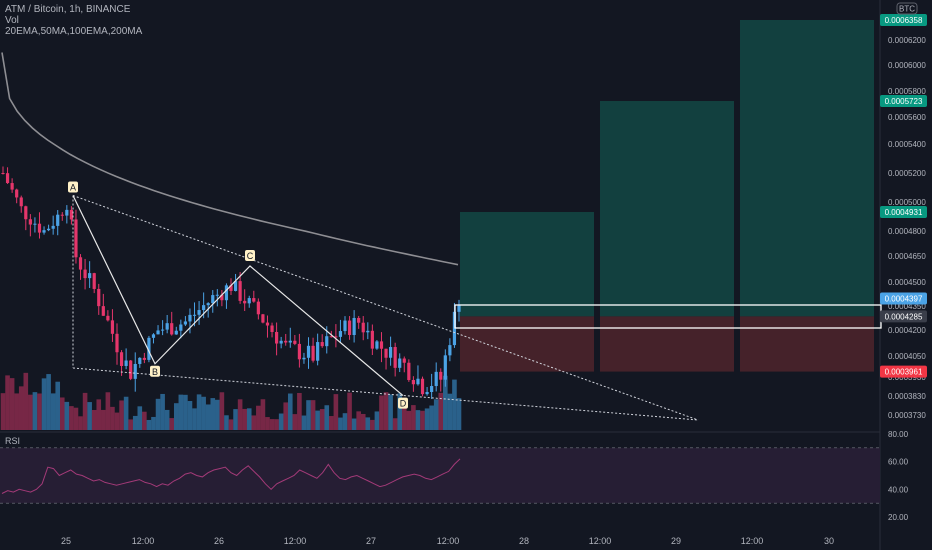 The image size is (932, 550). What do you see at coordinates (12, 20) in the screenshot?
I see `volume-label: Vol` at bounding box center [12, 20].